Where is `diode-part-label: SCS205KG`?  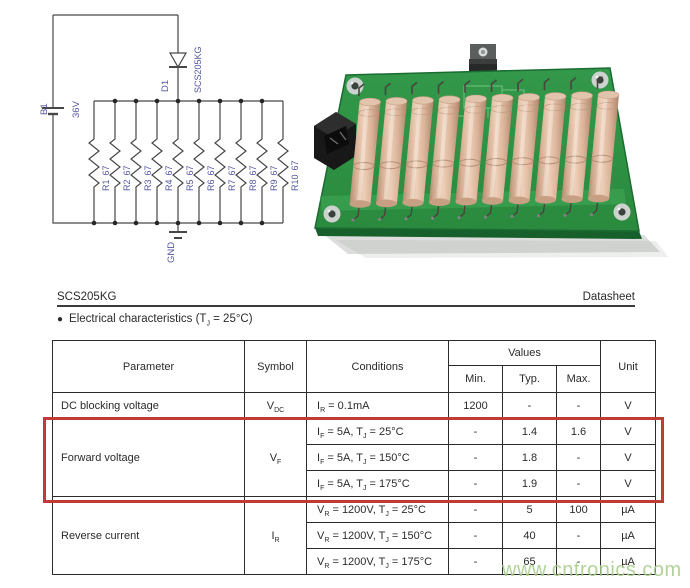
diode-part-label: SCS205KG is located at coordinates (198, 69).